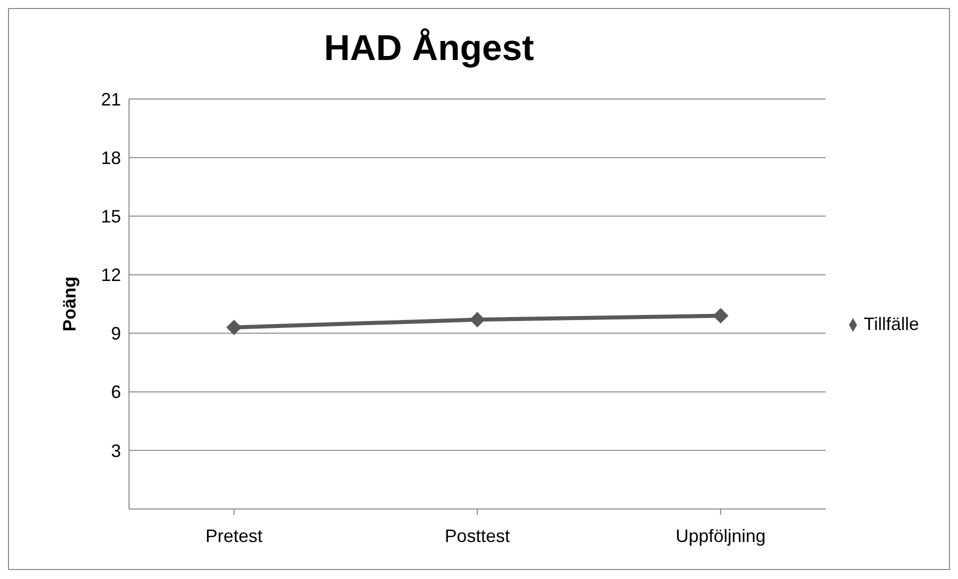 Image resolution: width=958 pixels, height=579 pixels. Describe the element at coordinates (115, 334) in the screenshot. I see `y-tick-label: 9` at that location.